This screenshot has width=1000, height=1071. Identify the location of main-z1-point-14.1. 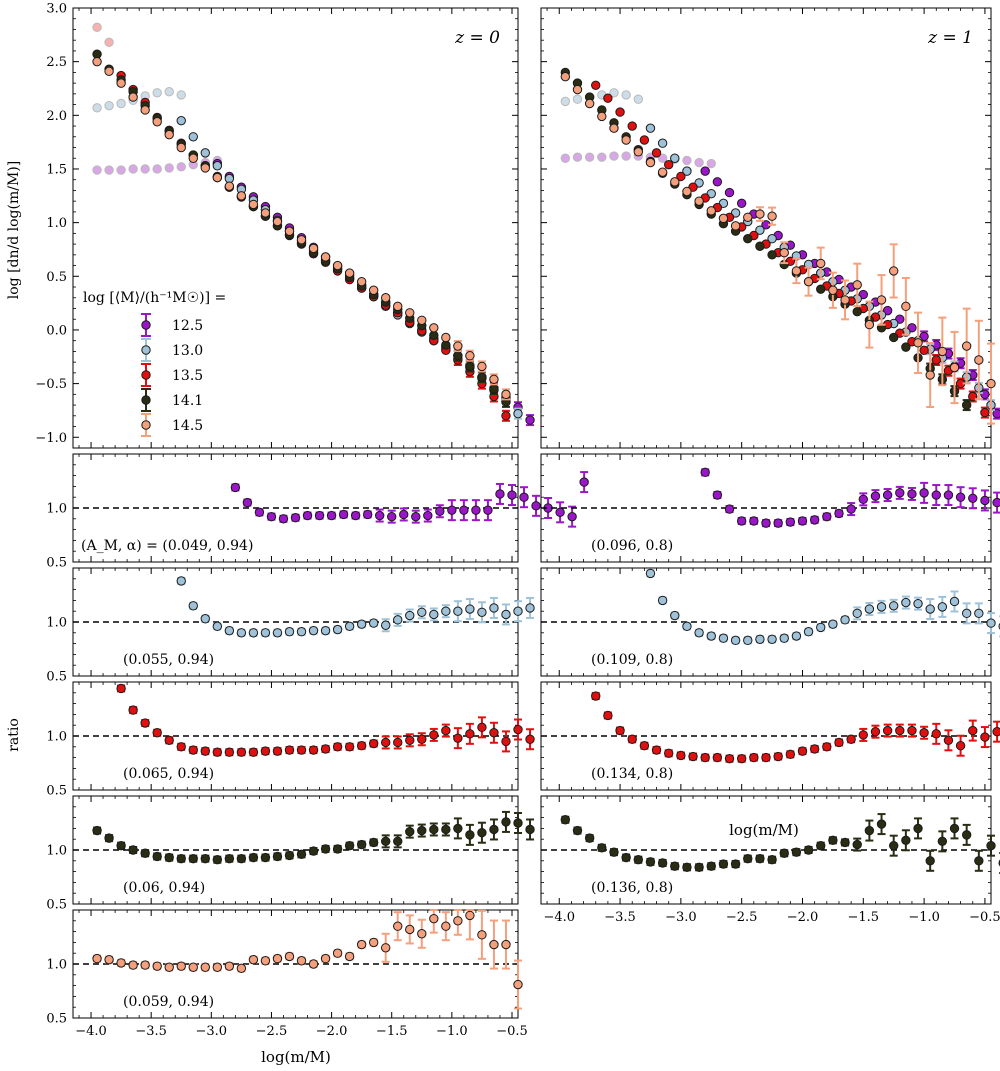
(906, 347).